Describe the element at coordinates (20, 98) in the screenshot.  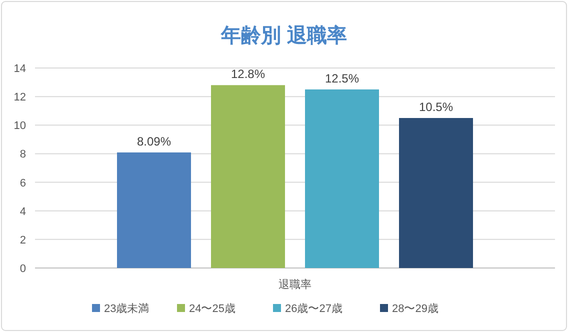
I see `y-tick-label: 12` at that location.